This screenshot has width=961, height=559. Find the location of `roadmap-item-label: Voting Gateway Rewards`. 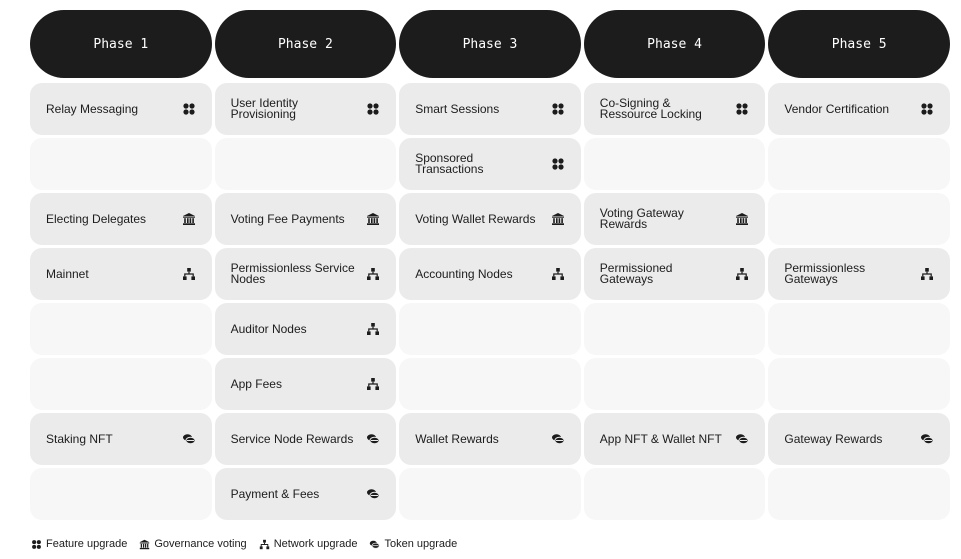

roadmap-item-label: Voting Gateway Rewards is located at coordinates (641, 218).